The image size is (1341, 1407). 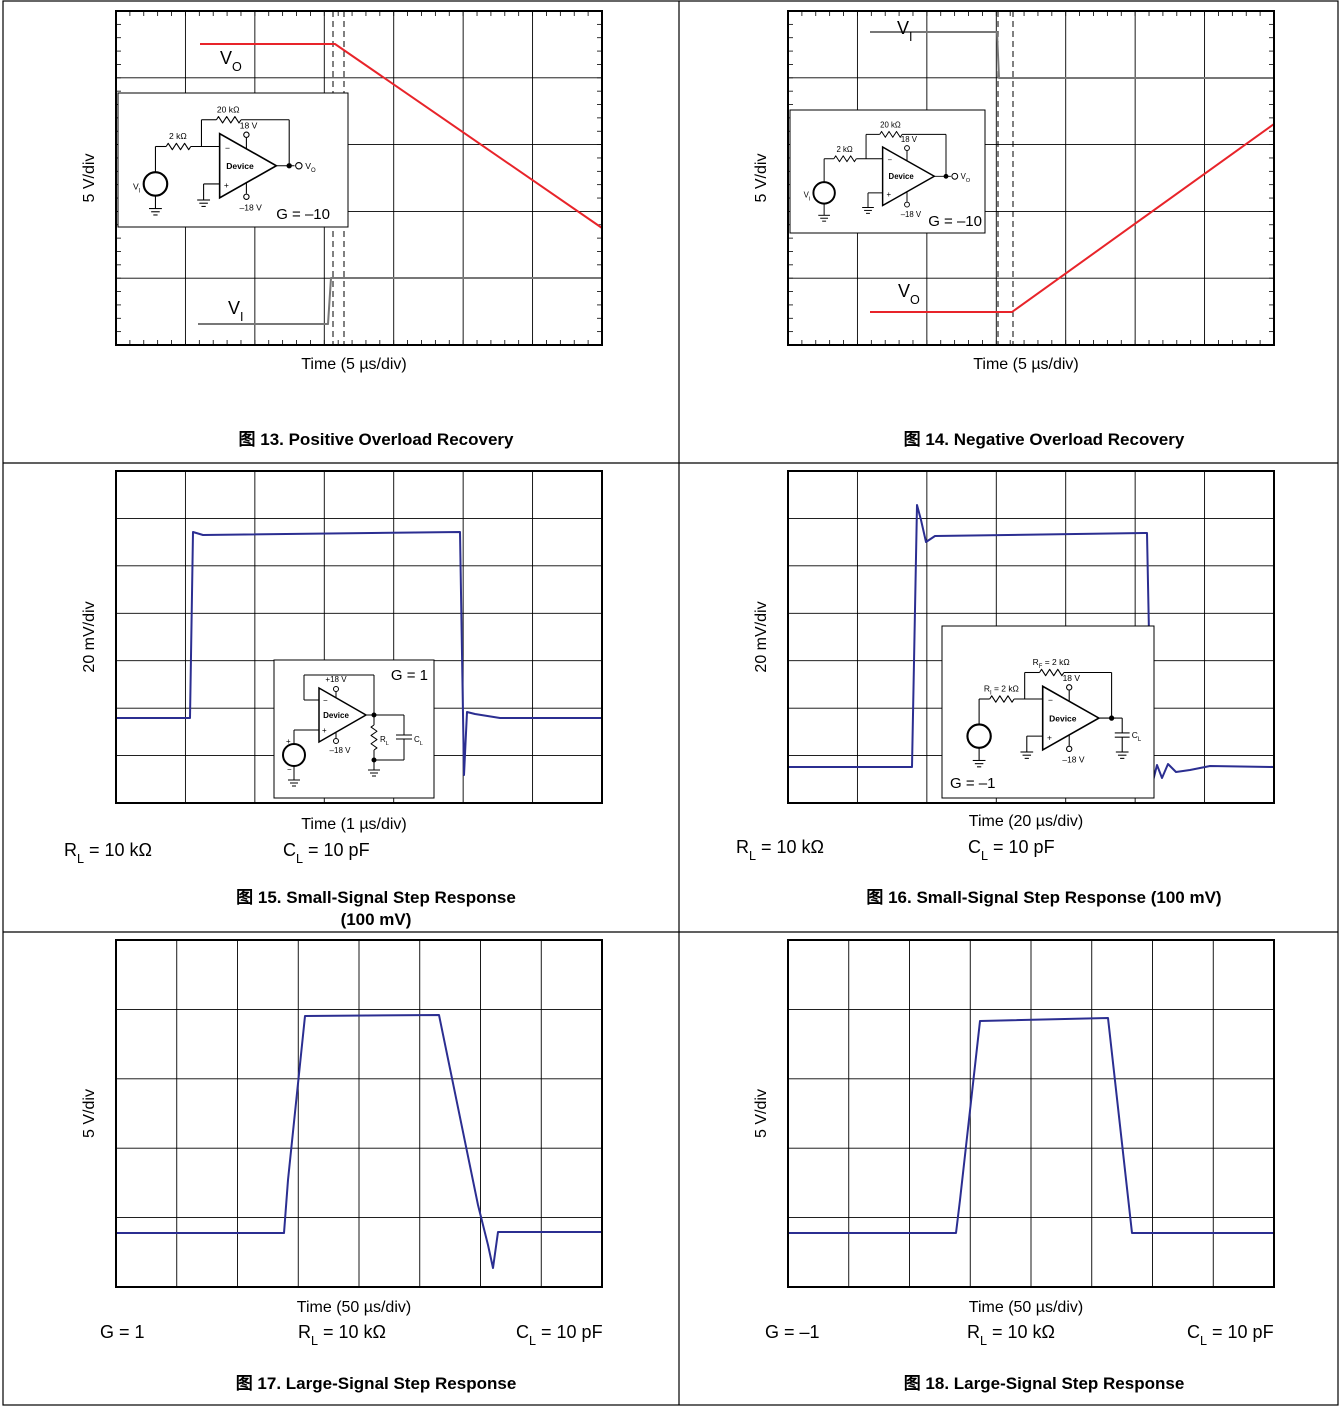 What do you see at coordinates (968, 181) in the screenshot?
I see `subscript: O` at bounding box center [968, 181].